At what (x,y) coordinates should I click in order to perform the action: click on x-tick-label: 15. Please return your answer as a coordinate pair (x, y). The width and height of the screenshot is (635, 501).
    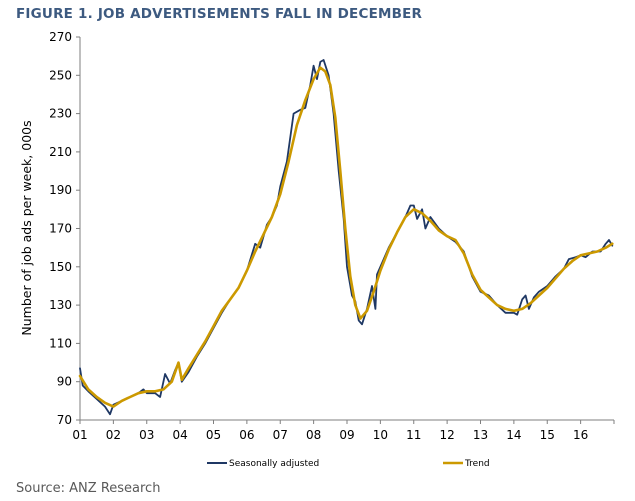
    Looking at the image, I should click on (547, 435).